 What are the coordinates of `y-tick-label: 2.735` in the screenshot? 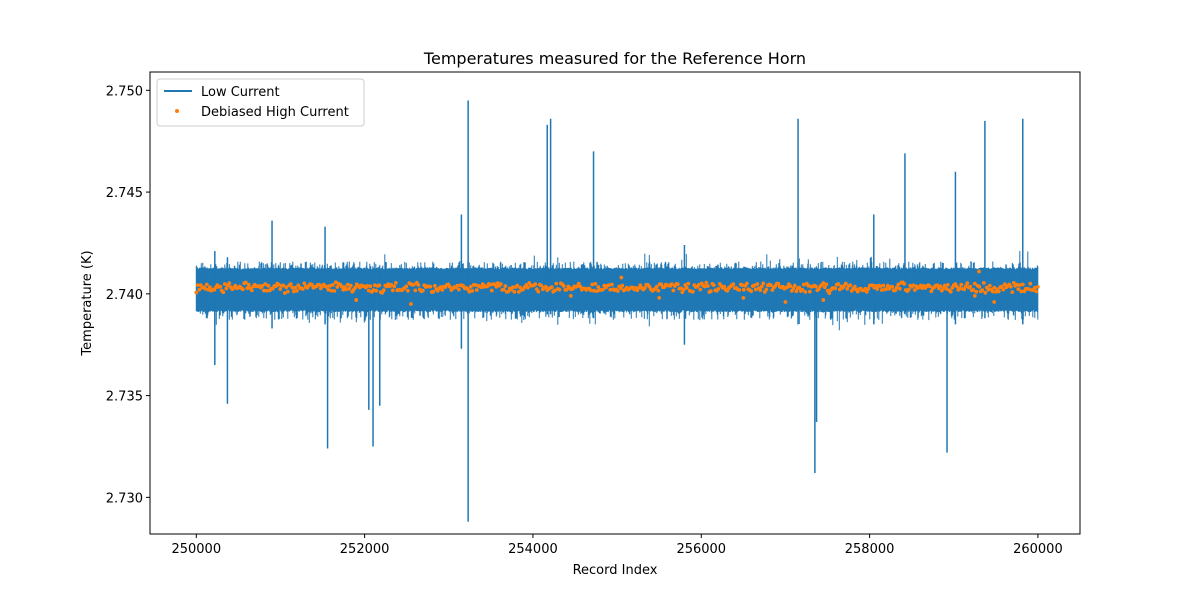 It's located at (124, 397).